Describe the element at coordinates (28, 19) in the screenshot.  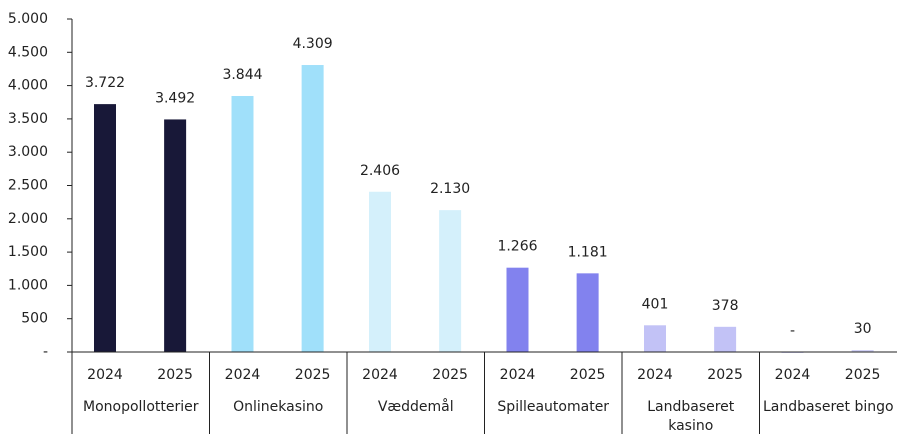
I see `y-tick-label: 5.000` at that location.